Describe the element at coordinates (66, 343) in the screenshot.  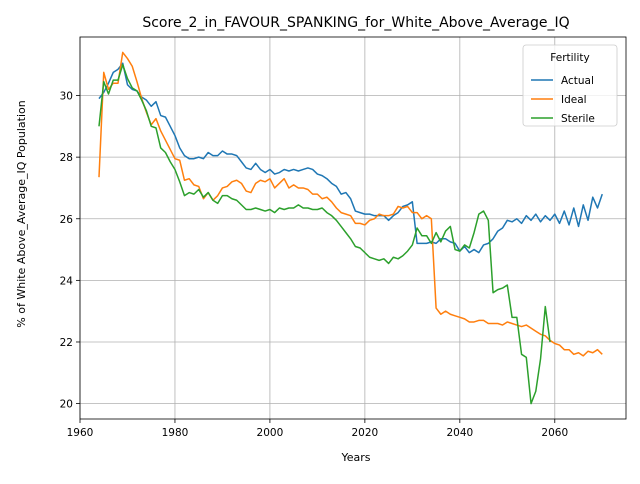
I see `y-tick-label: 22` at that location.